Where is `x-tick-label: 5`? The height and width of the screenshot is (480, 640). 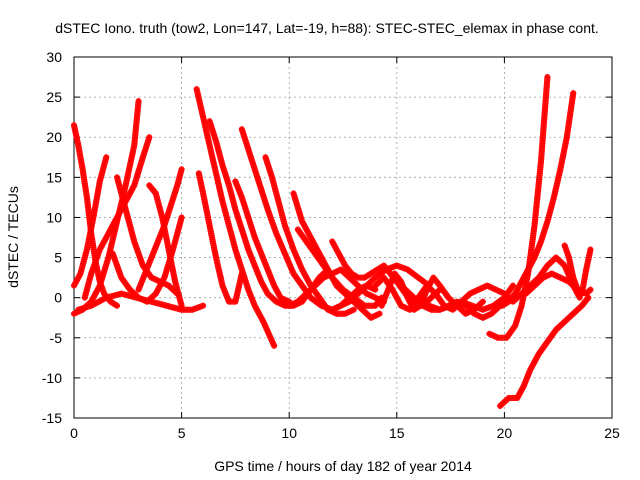 x-tick-label: 5 is located at coordinates (182, 433).